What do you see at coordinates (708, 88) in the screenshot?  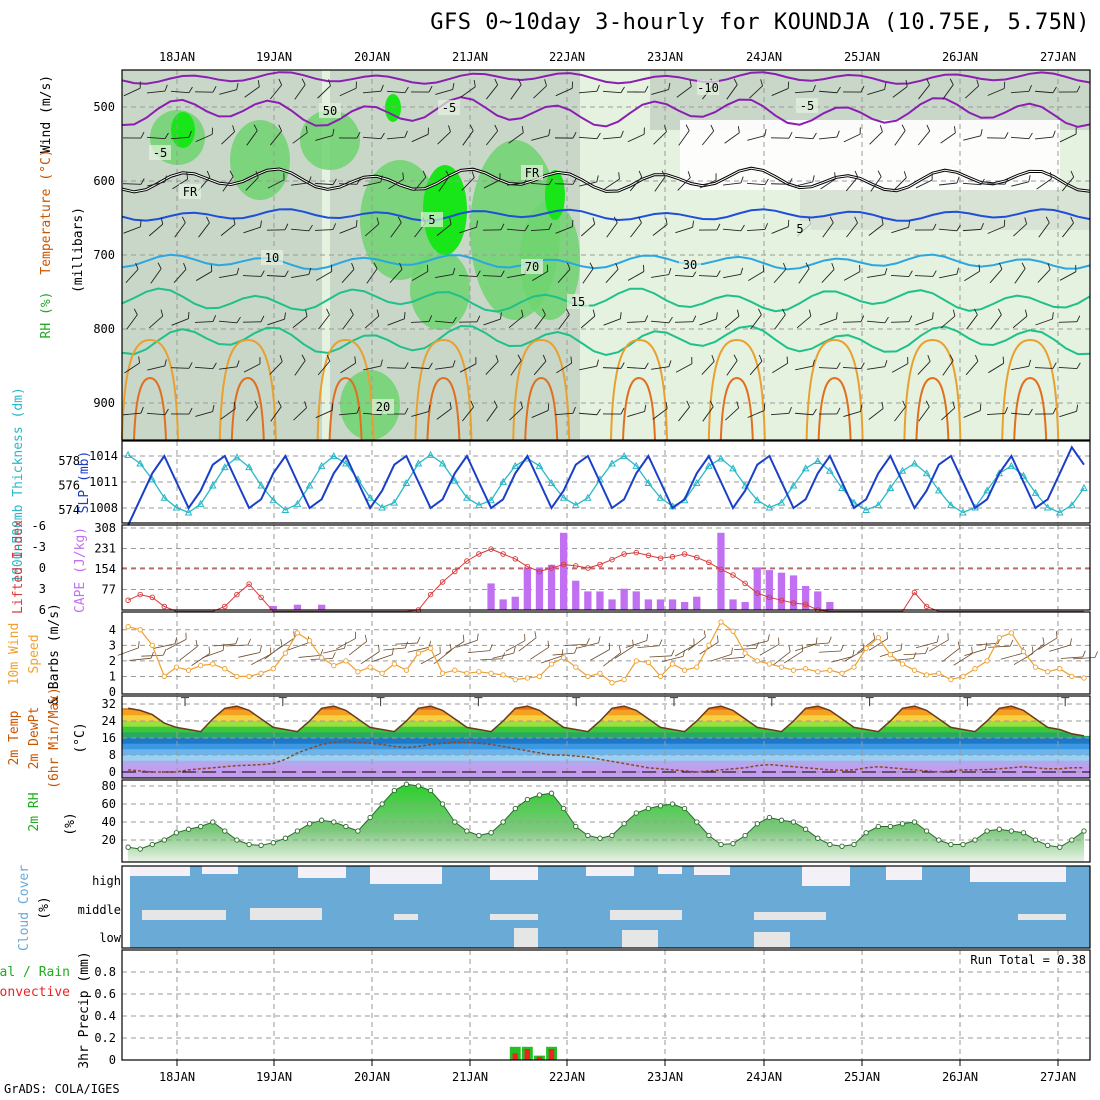 I see `contour-label: -10` at bounding box center [708, 88].